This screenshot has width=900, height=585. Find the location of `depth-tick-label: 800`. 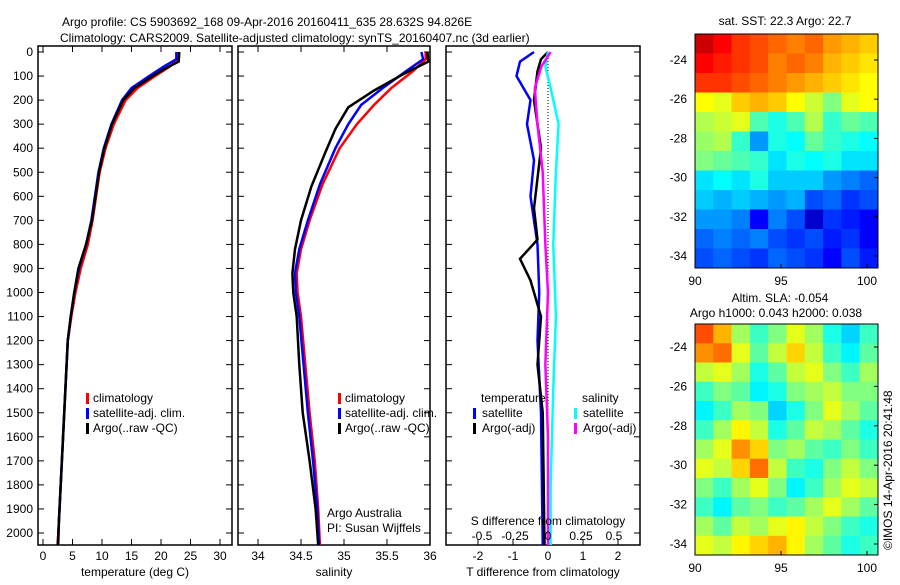

depth-tick-label: 800 is located at coordinates (23, 244).